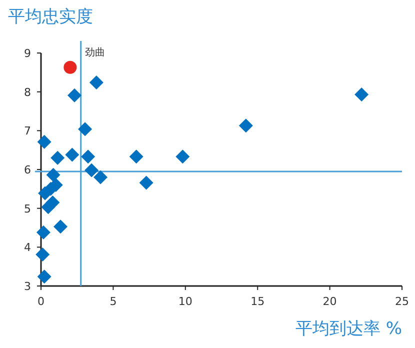 This screenshot has height=348, width=415. What do you see at coordinates (27, 92) in the screenshot?
I see `y-tick-label: 8` at bounding box center [27, 92].